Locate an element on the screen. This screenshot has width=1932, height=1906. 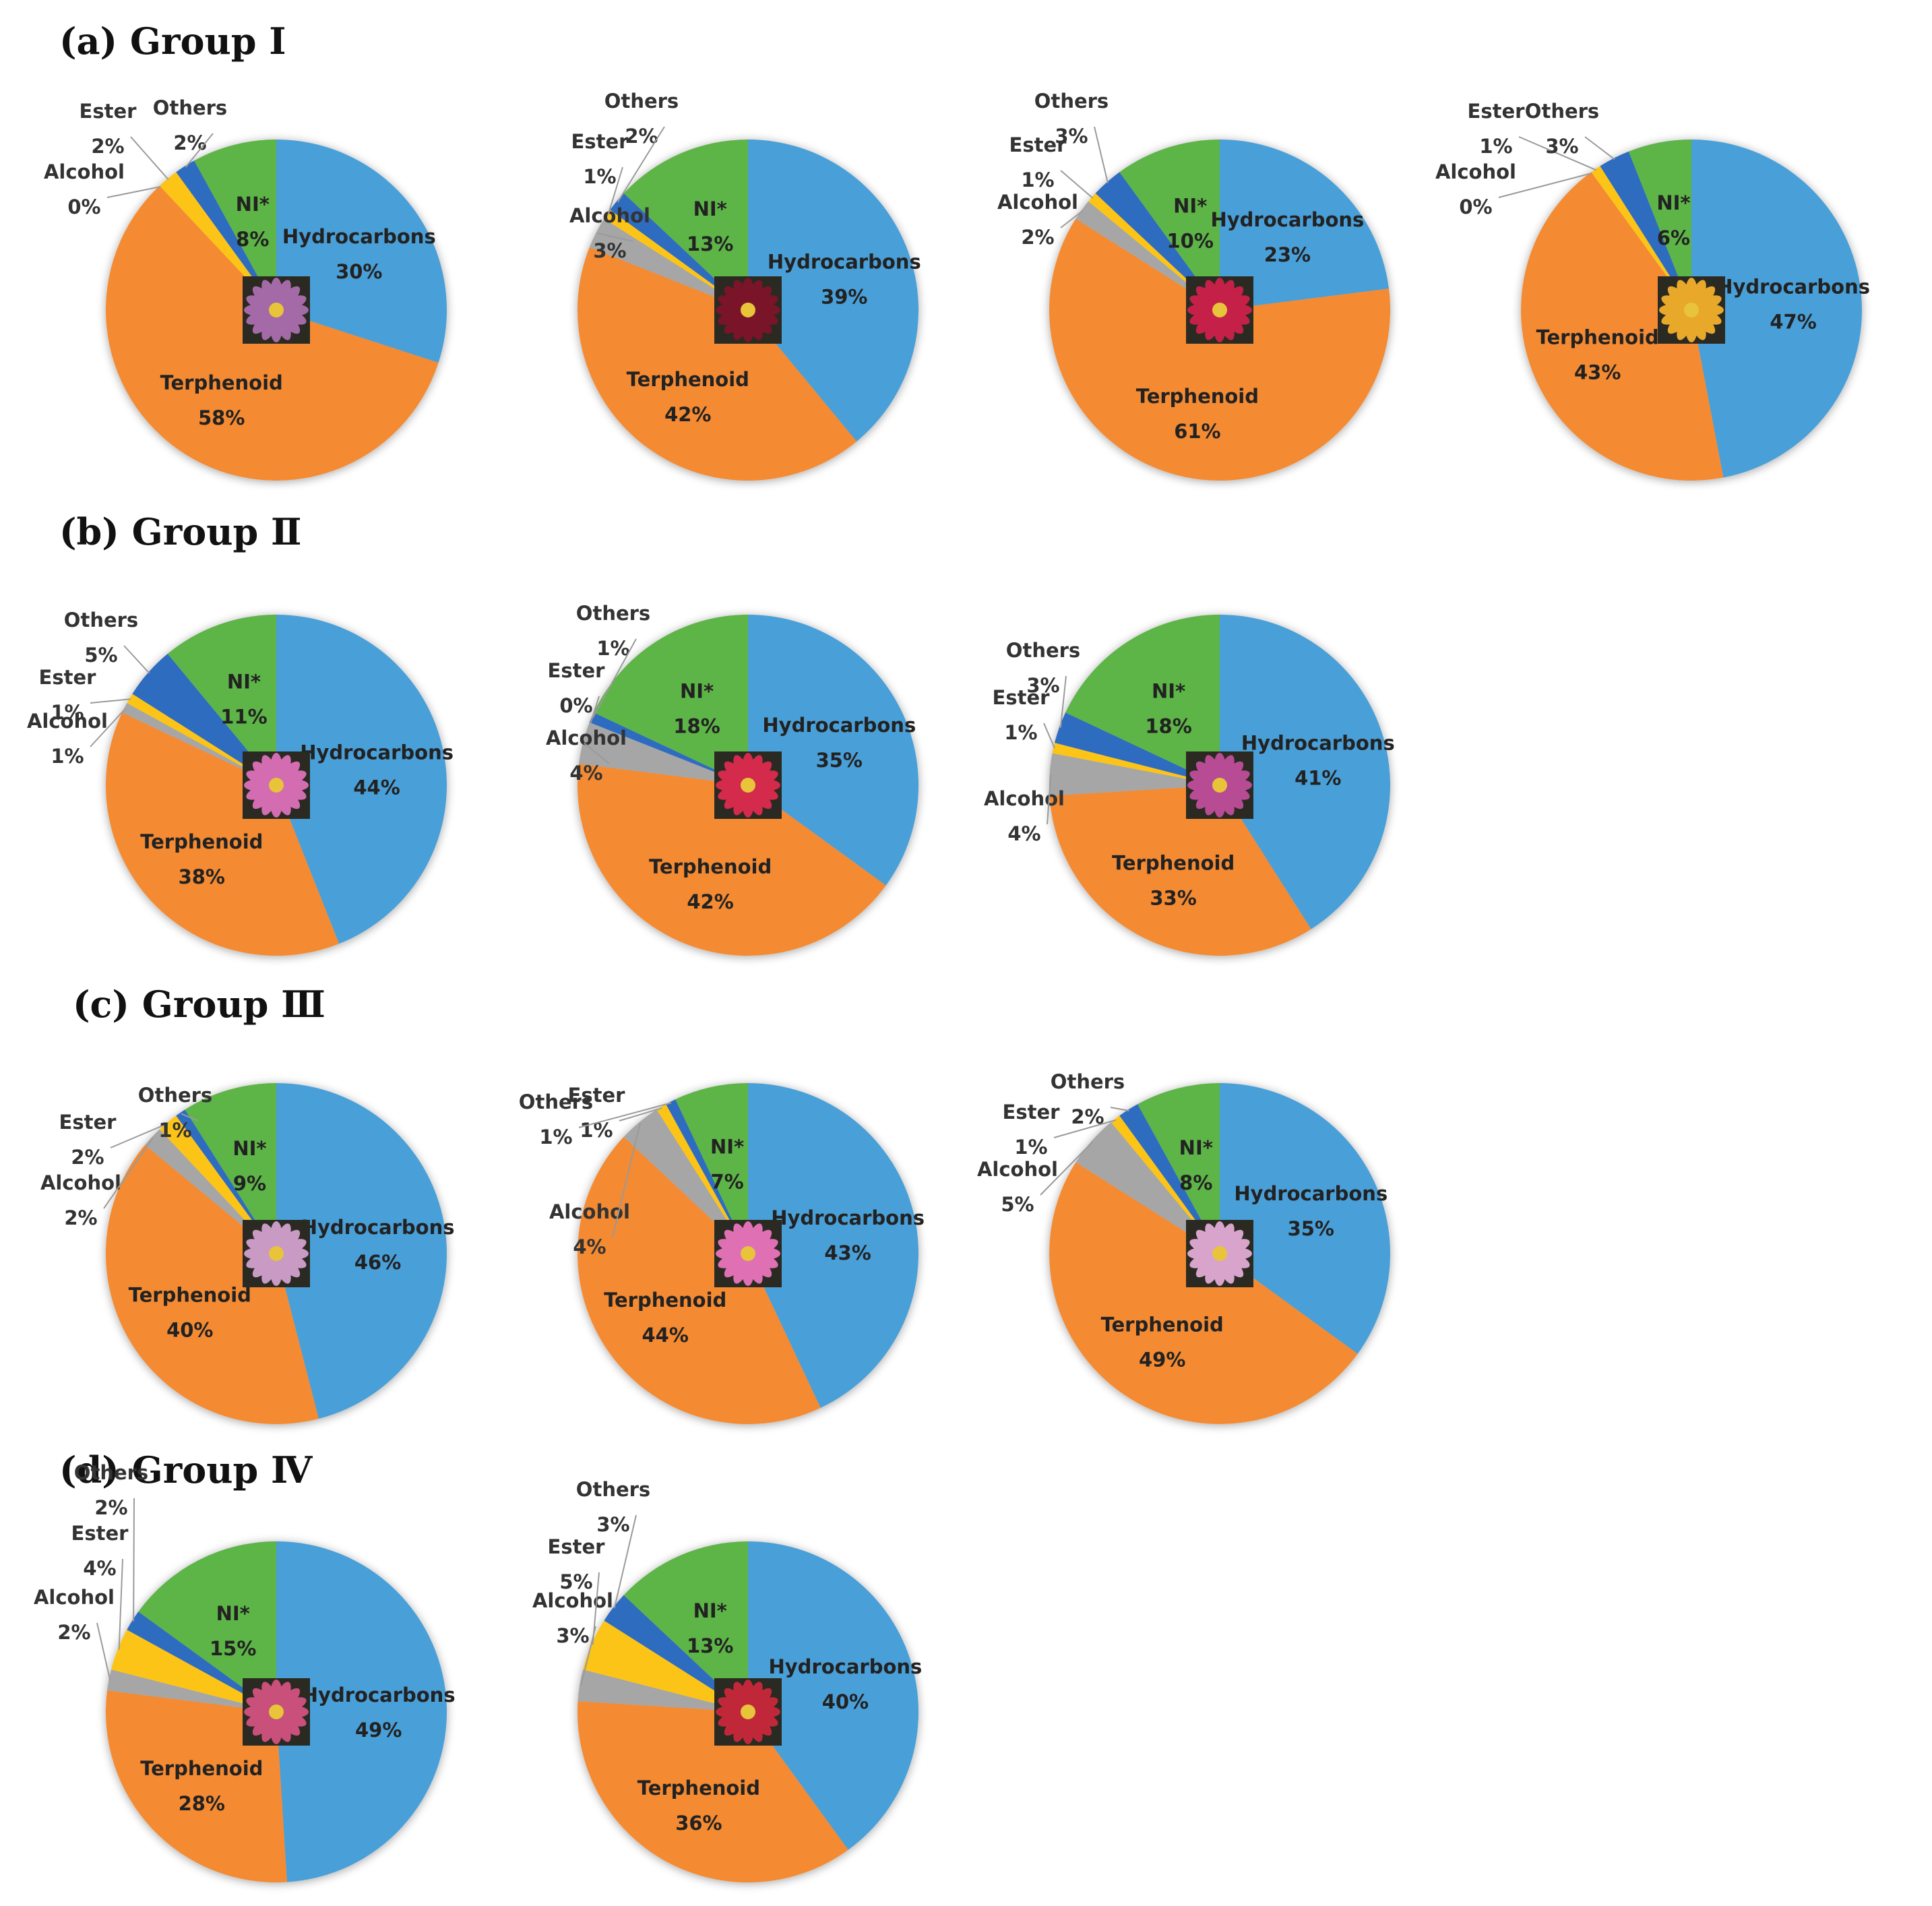
pie-9-slice-others is located at coordinates (707, 1176).